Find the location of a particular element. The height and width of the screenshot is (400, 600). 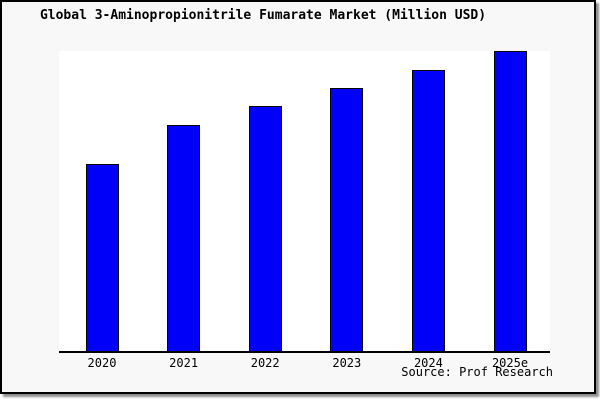

x-tick-label-2020: 2020 is located at coordinates (102, 363).